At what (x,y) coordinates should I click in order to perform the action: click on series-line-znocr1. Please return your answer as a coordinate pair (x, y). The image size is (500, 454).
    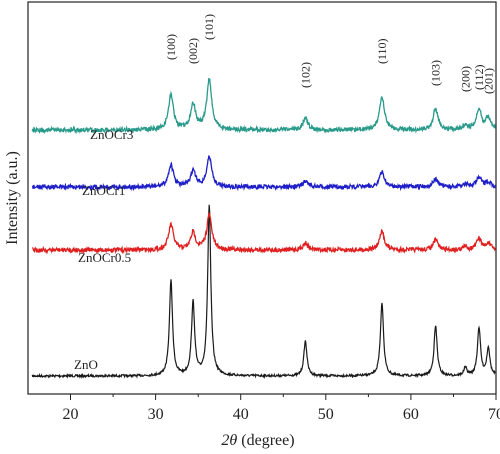
    Looking at the image, I should click on (263, 173).